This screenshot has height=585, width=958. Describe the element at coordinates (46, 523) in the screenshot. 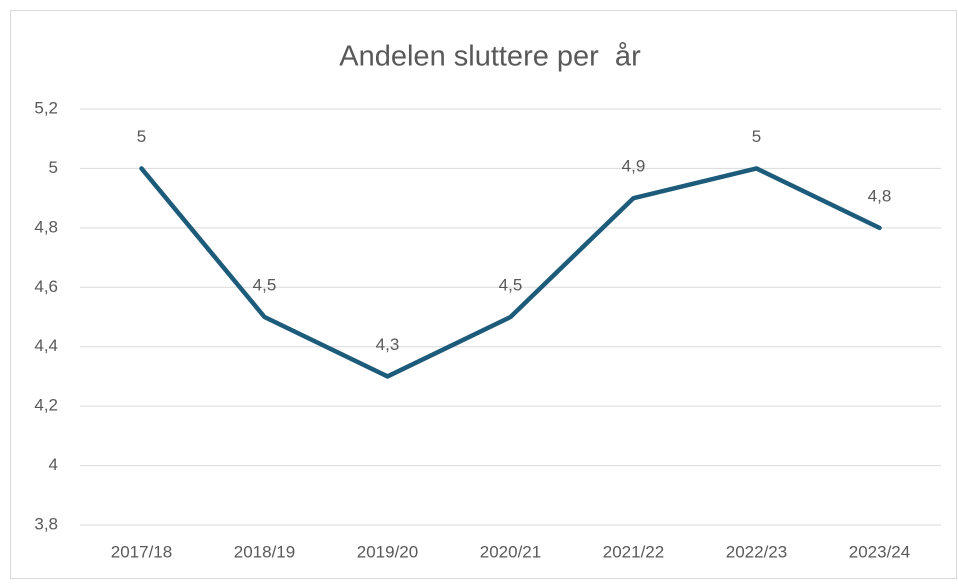

I see `y-tick-label: 3,8` at that location.